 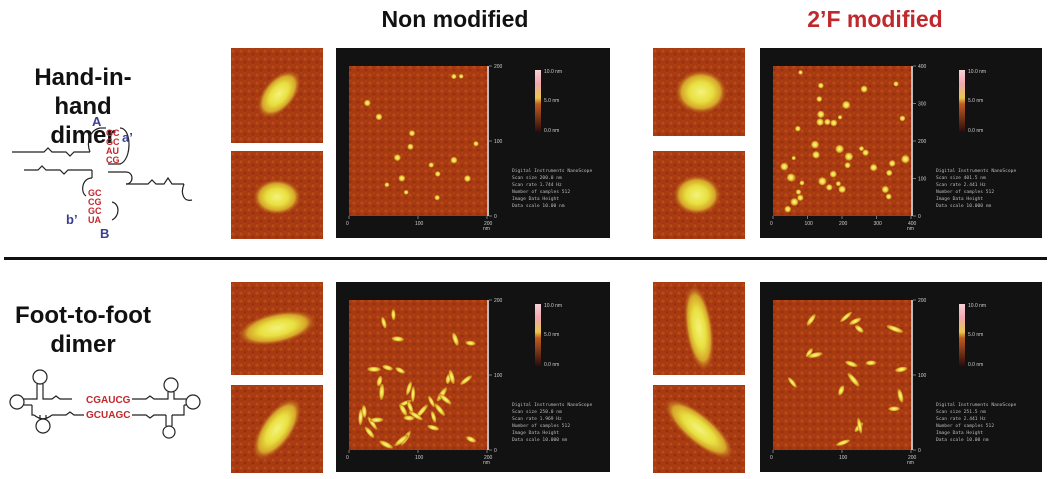 I want to click on scan-info-line: Data scale 10.000 nm, so click(x=540, y=440).